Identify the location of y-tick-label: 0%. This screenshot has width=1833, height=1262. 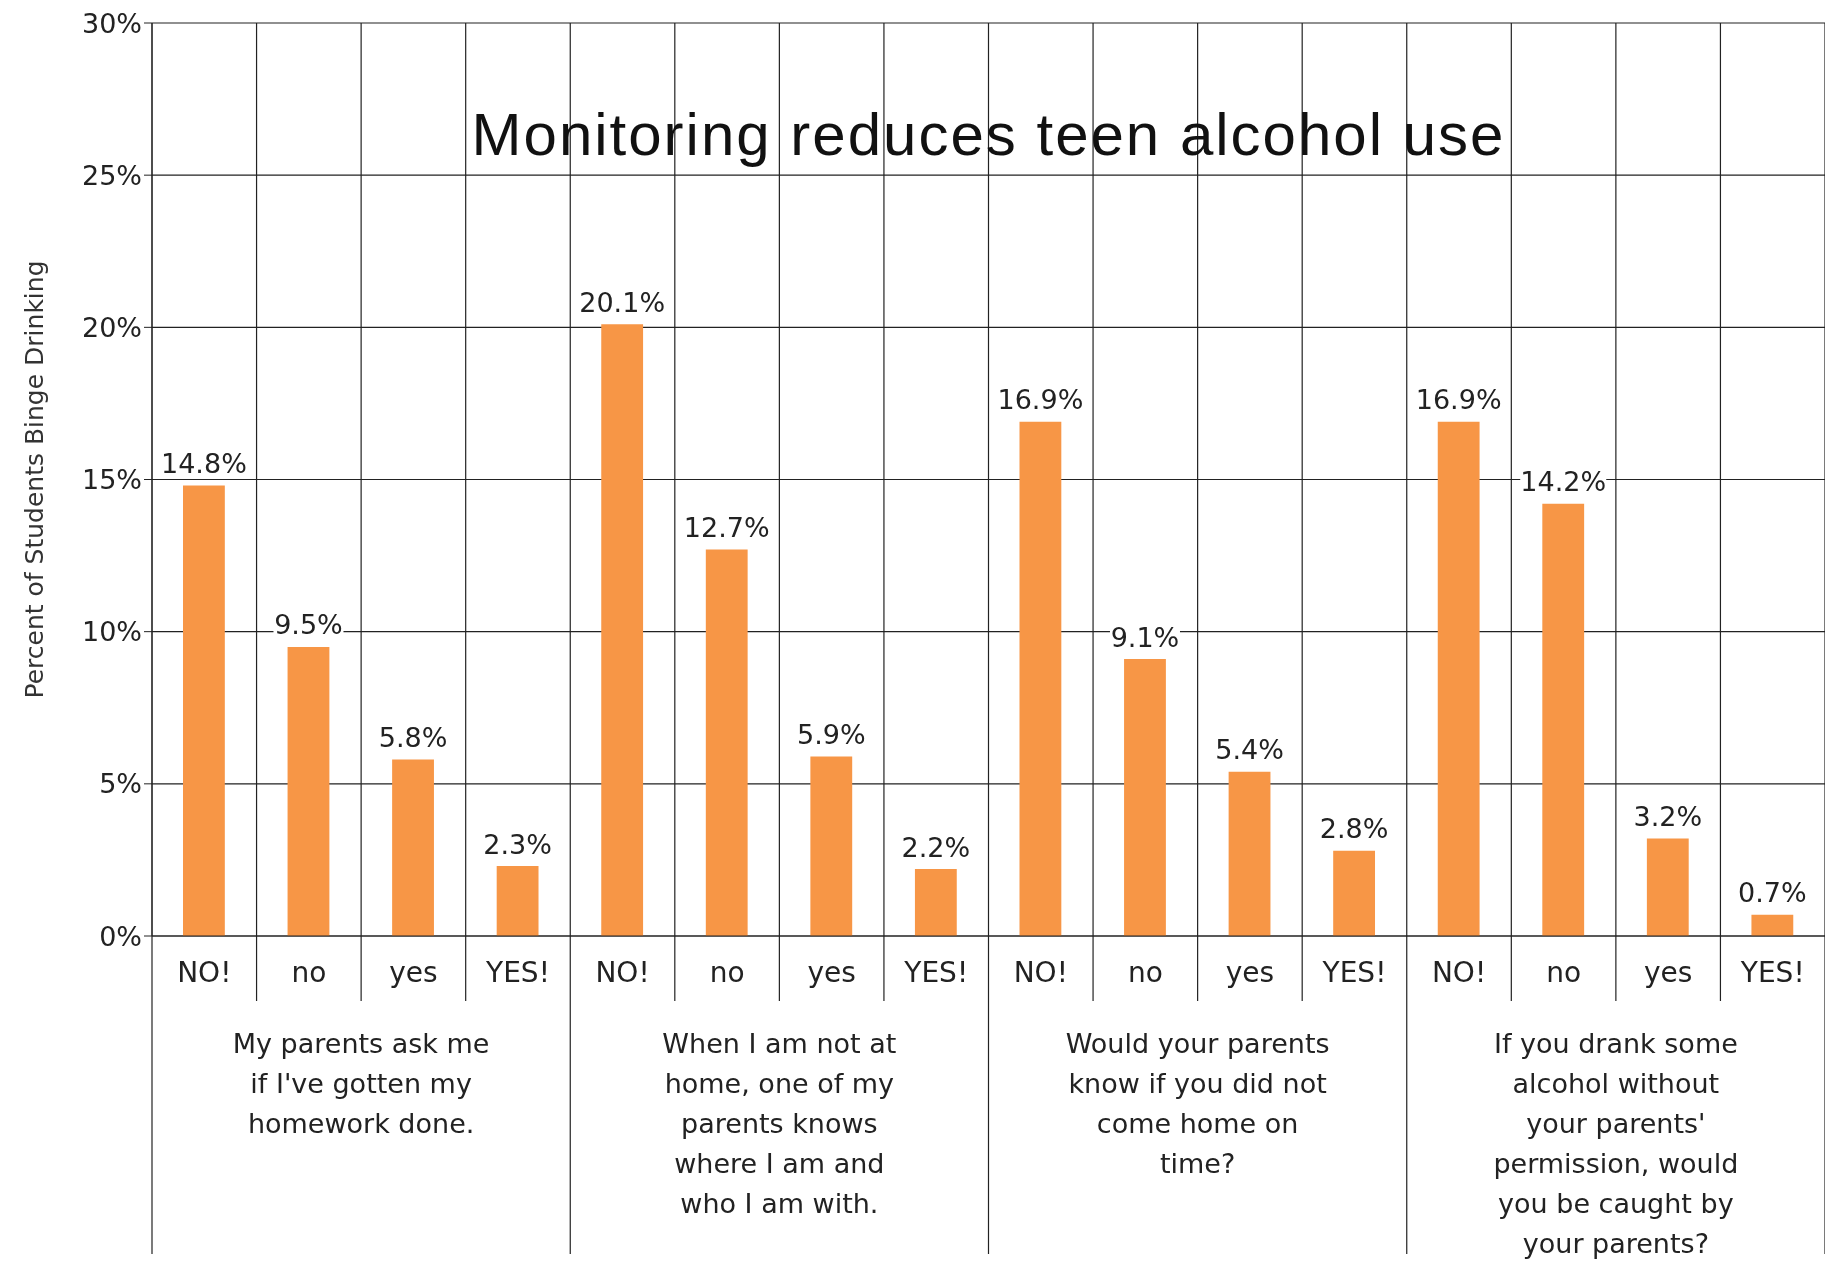
(120, 936).